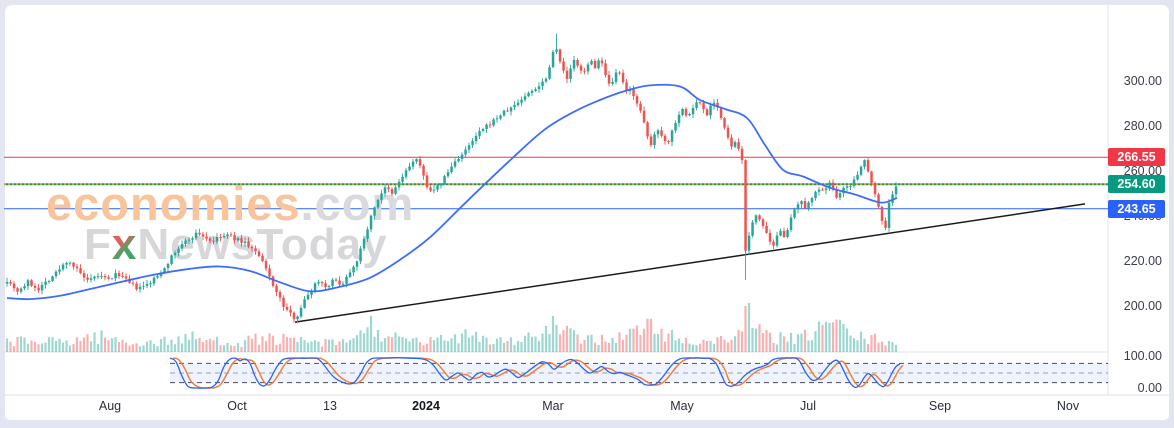 This screenshot has height=428, width=1174. What do you see at coordinates (1068, 406) in the screenshot?
I see `time-tick-label: Nov` at bounding box center [1068, 406].